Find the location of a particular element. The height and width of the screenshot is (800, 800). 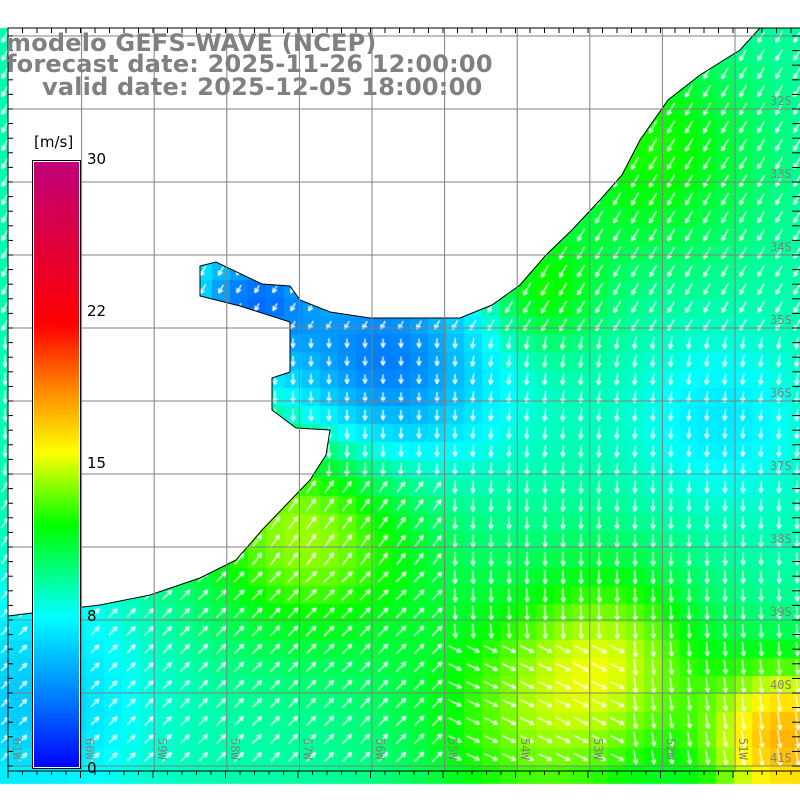

title-forecast-date: forecast date: 2025-11-26 12:00:00 is located at coordinates (249, 64).